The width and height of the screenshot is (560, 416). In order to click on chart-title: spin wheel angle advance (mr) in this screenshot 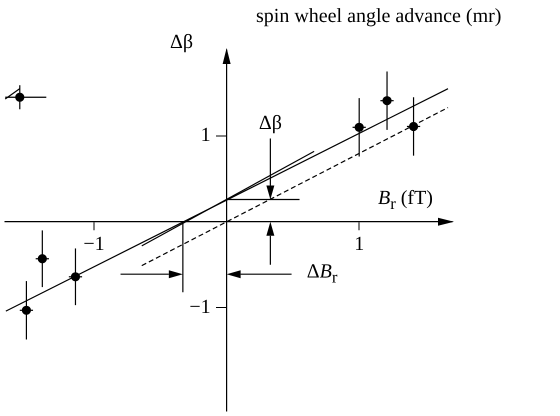, I will do `click(379, 16)`.